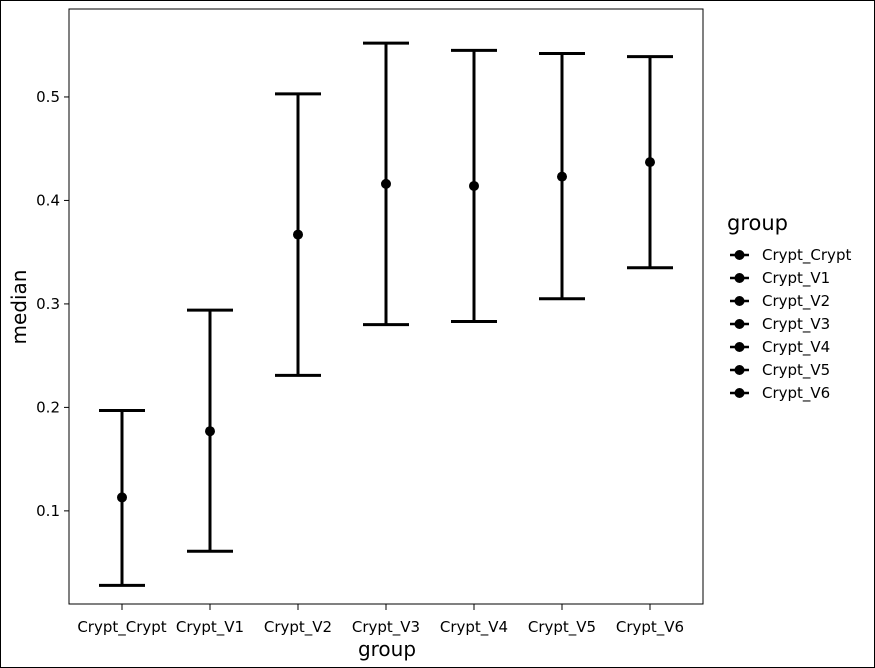 Image resolution: width=875 pixels, height=668 pixels. I want to click on legend-label: Crypt_V6, so click(796, 393).